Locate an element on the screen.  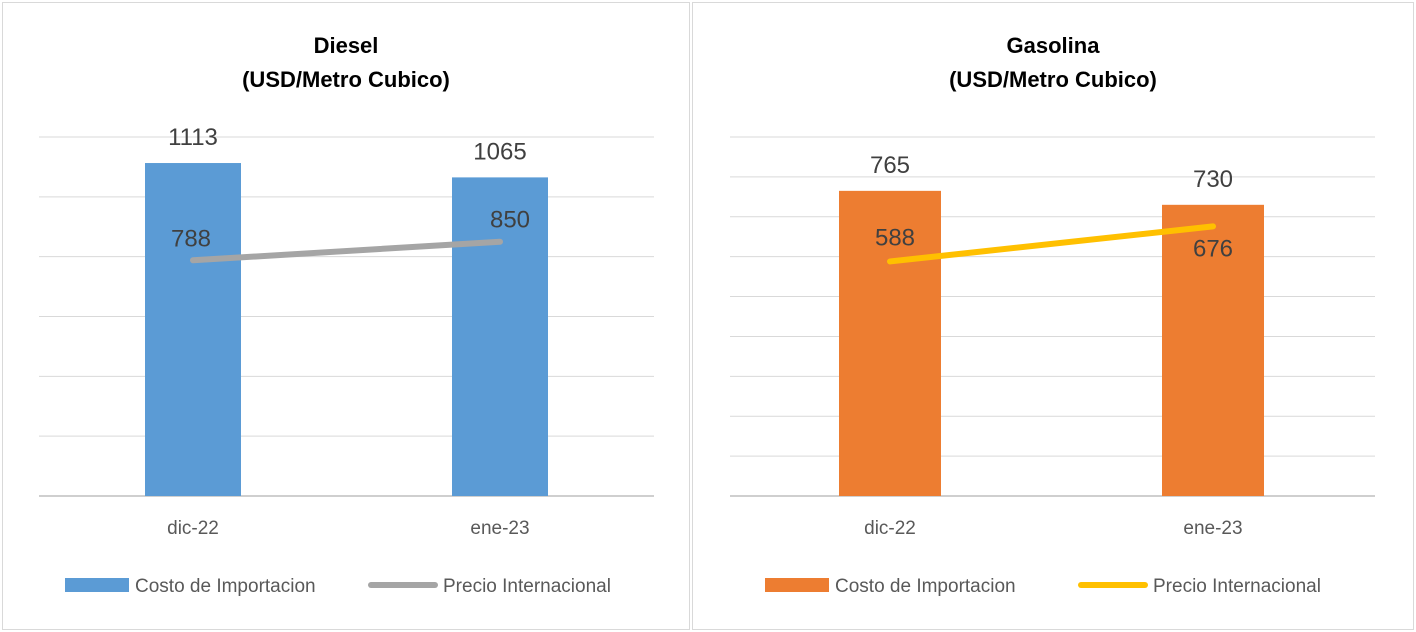
chart-title-line1: Gasolina is located at coordinates (1054, 45).